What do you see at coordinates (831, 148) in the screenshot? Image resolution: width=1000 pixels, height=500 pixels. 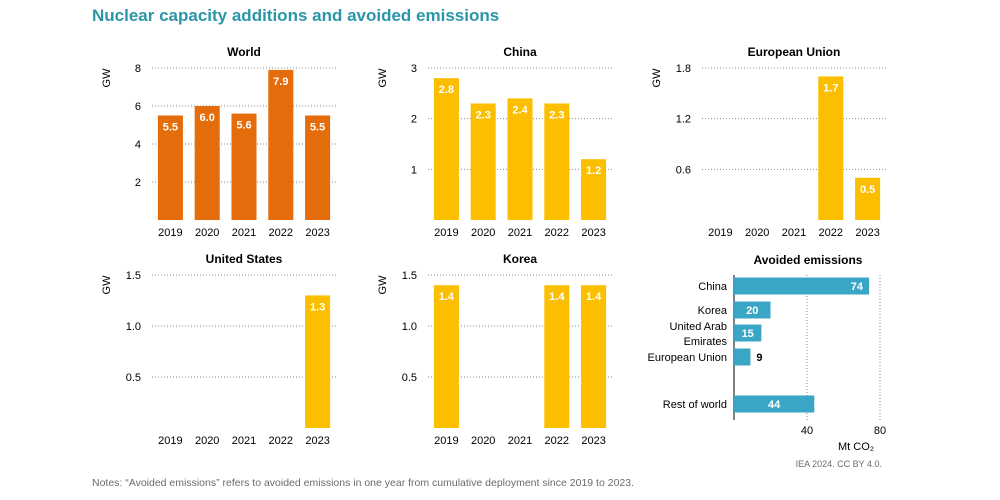 I see `european-union-bar-2022` at bounding box center [831, 148].